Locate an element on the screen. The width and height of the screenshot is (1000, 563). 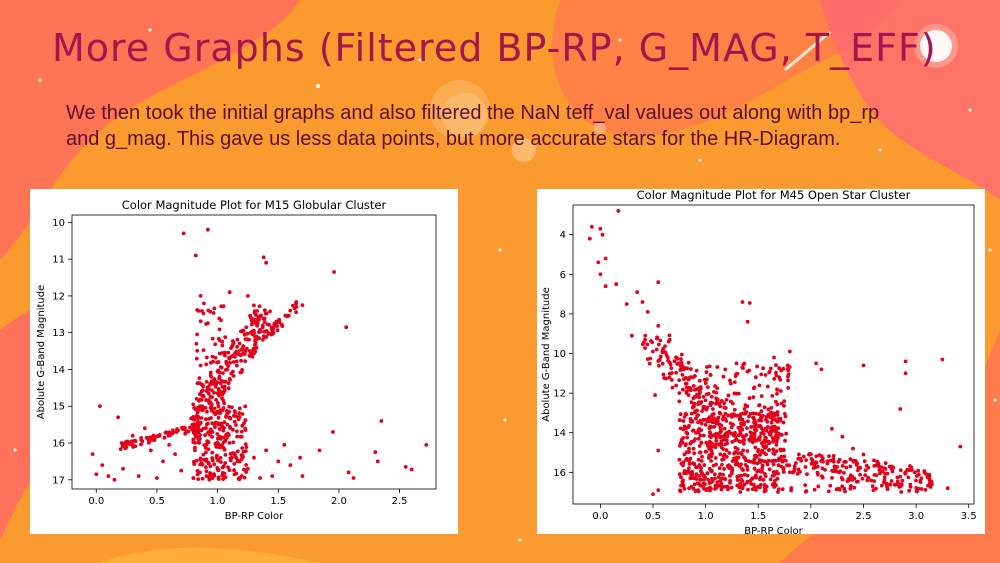
x-tick-label: 1.5 is located at coordinates (278, 501).